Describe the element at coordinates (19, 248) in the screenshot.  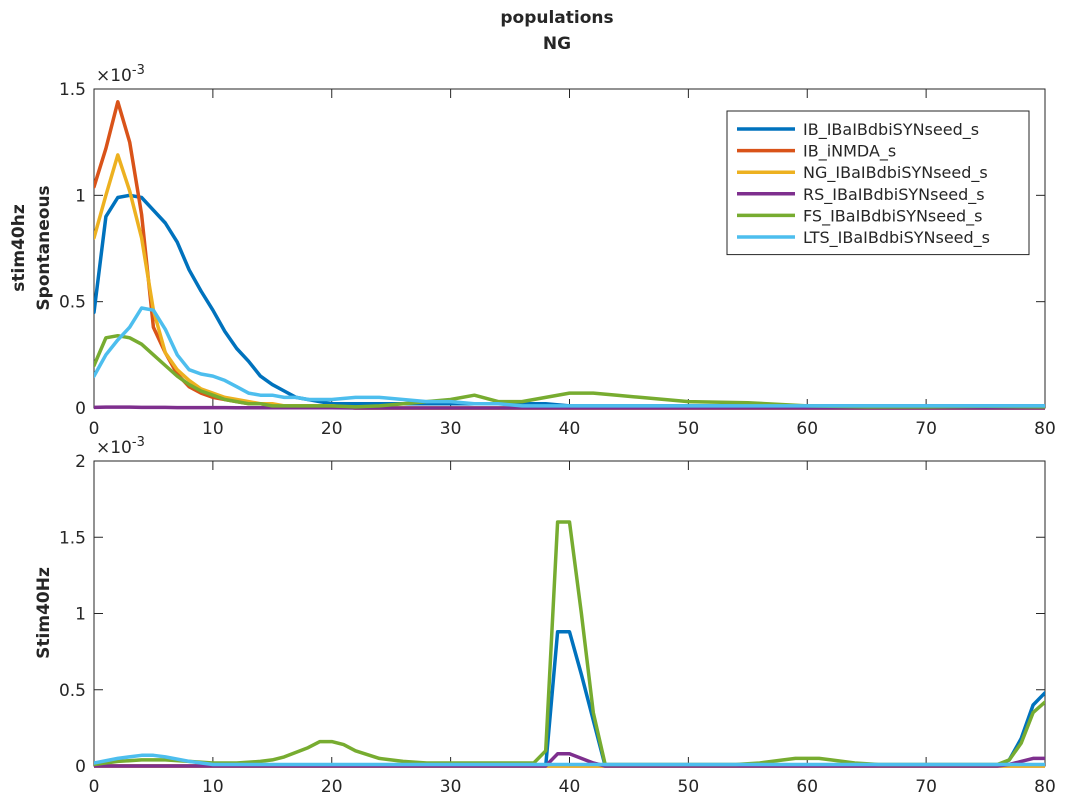
I see `y-axis-label-line1: stim40hz` at that location.